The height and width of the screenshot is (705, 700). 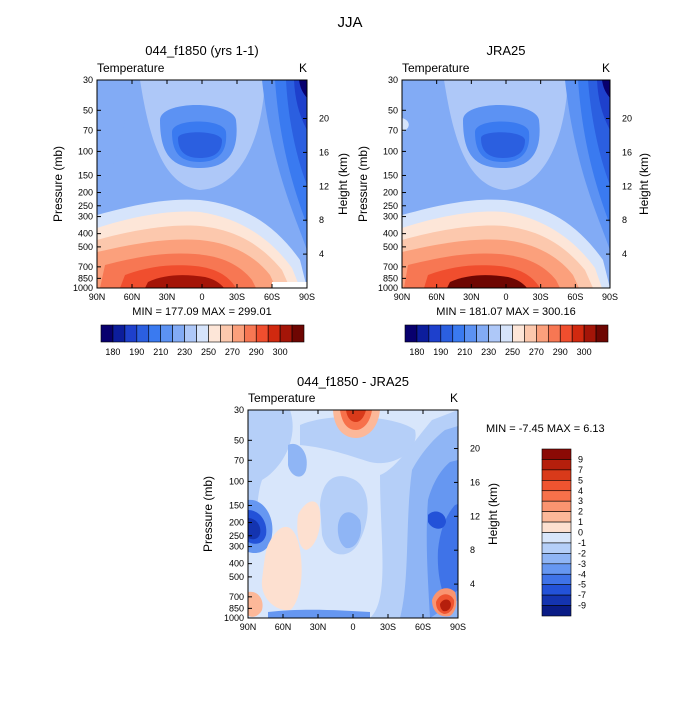 I want to click on contour-neg2-mid, so click(x=349, y=530).